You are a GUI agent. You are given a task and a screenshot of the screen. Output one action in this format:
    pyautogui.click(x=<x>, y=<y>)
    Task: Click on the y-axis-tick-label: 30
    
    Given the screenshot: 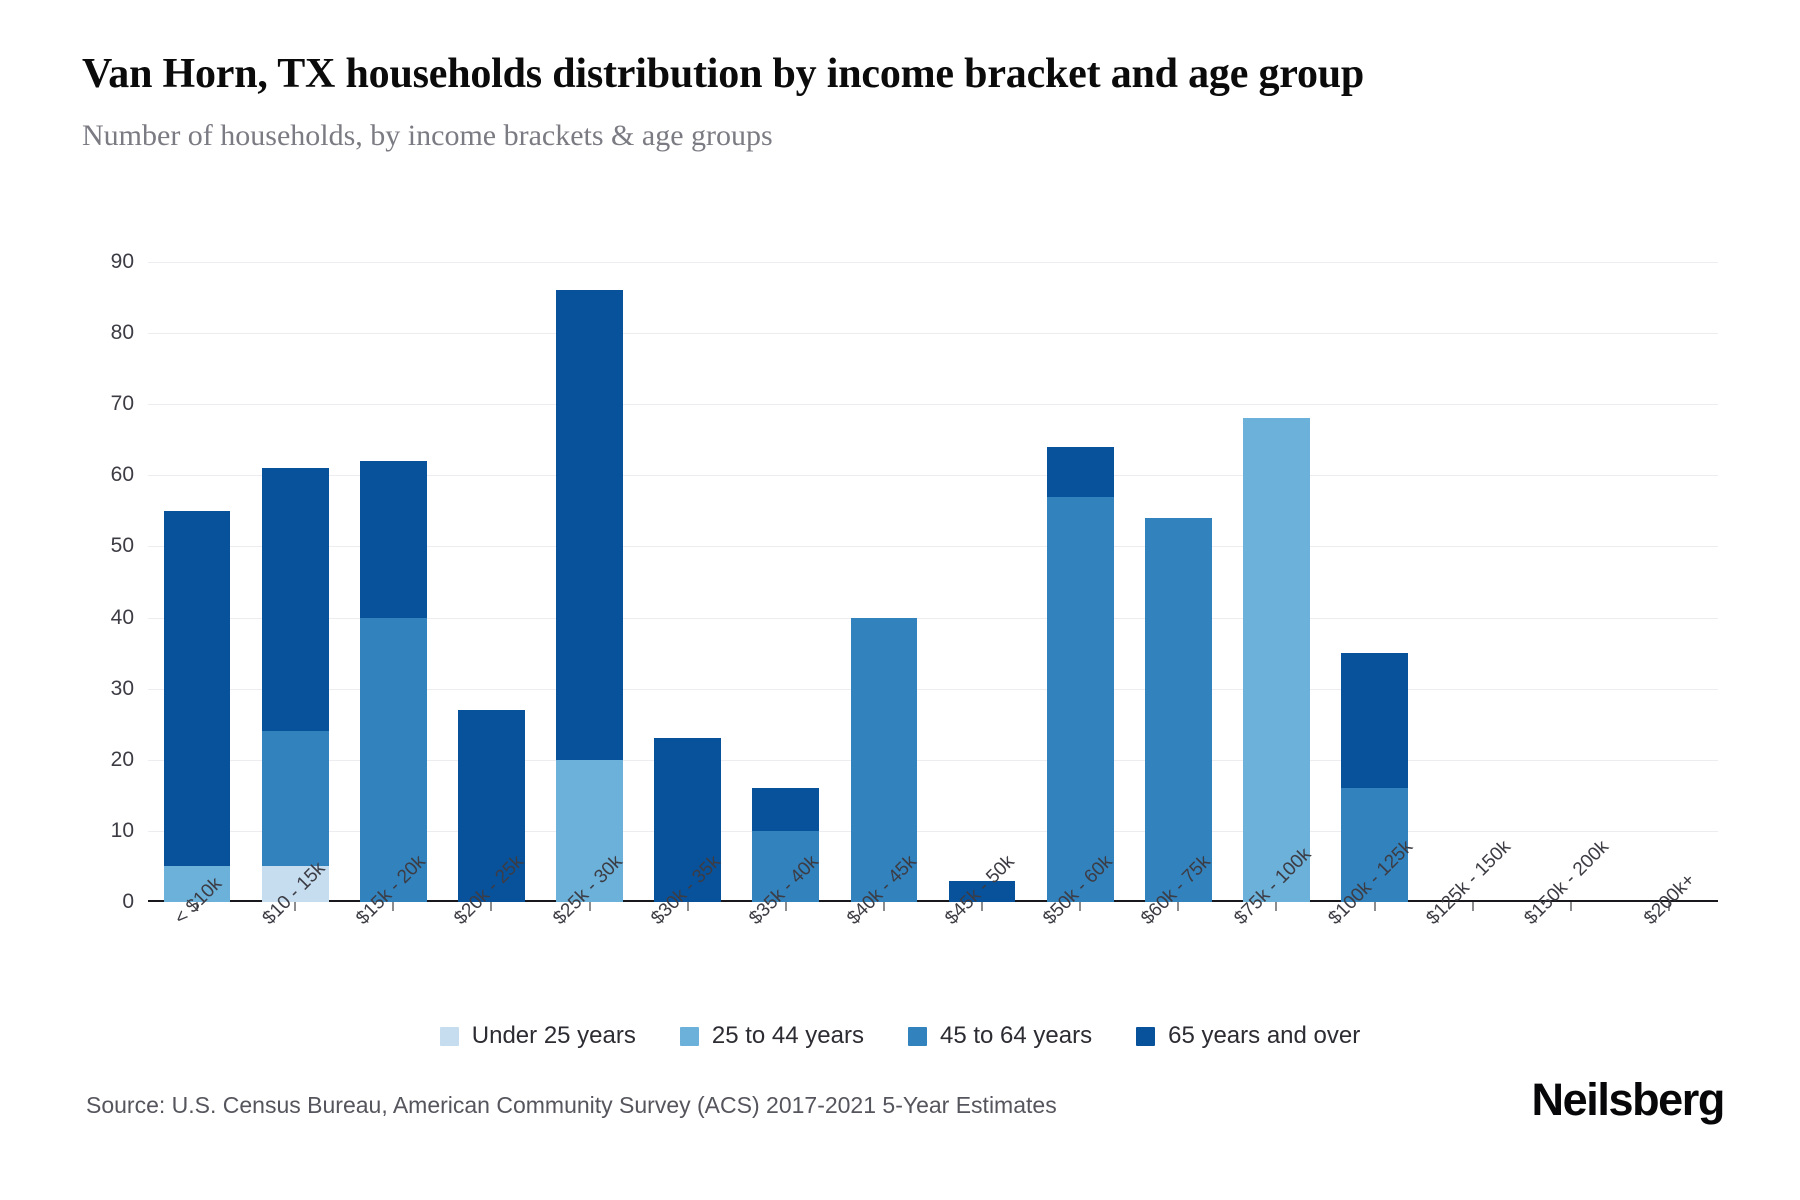 What is the action you would take?
    pyautogui.click(x=122, y=688)
    